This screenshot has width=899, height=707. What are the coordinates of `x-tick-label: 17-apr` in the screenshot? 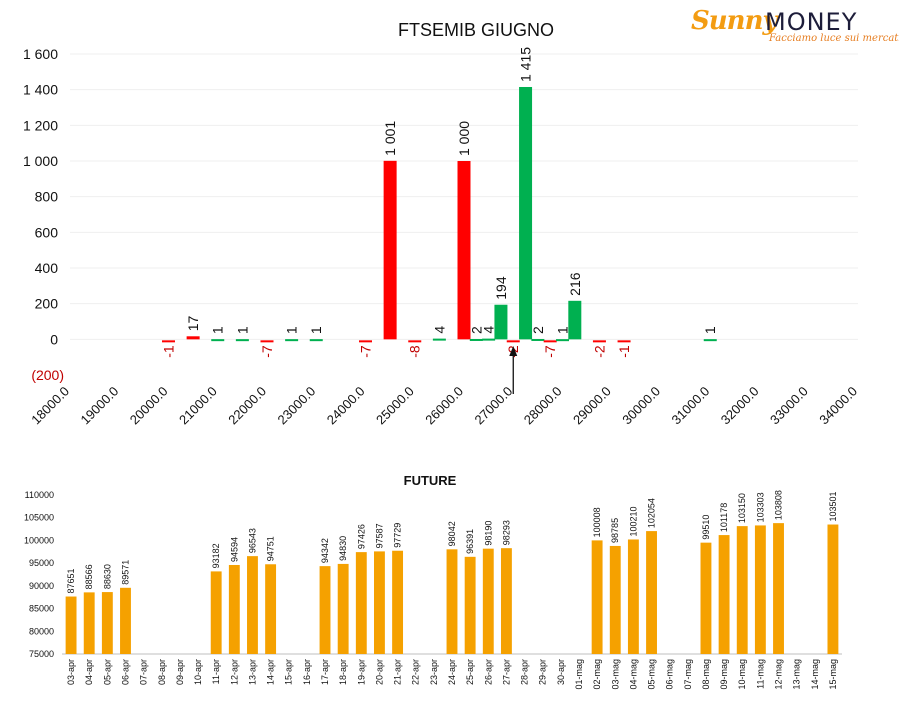 It's located at (325, 672).